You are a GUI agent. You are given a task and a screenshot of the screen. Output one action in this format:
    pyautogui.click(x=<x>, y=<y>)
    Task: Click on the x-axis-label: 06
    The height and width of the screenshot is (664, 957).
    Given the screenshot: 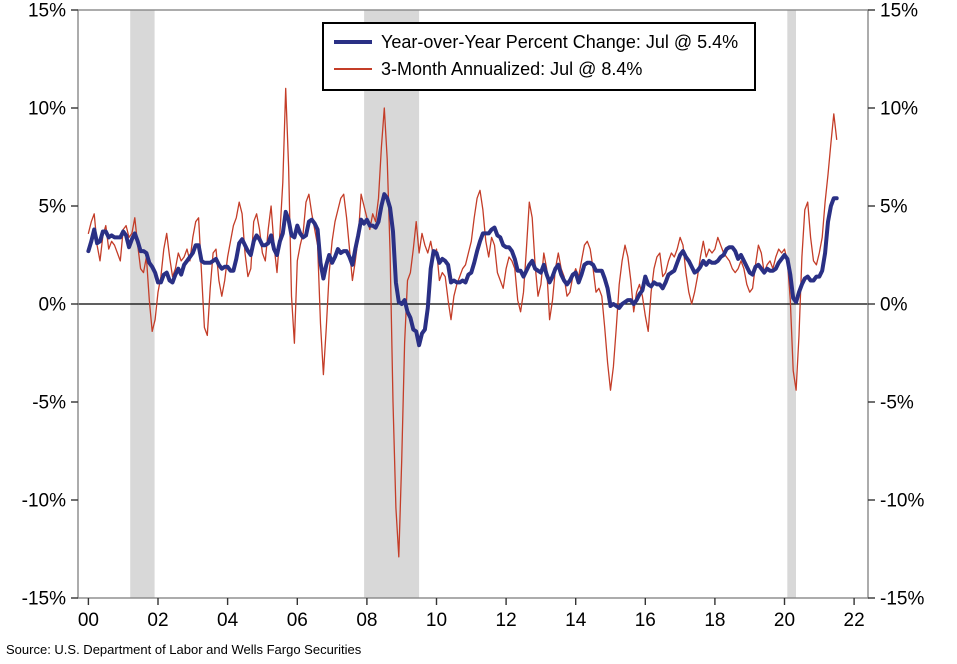 What is the action you would take?
    pyautogui.click(x=297, y=620)
    